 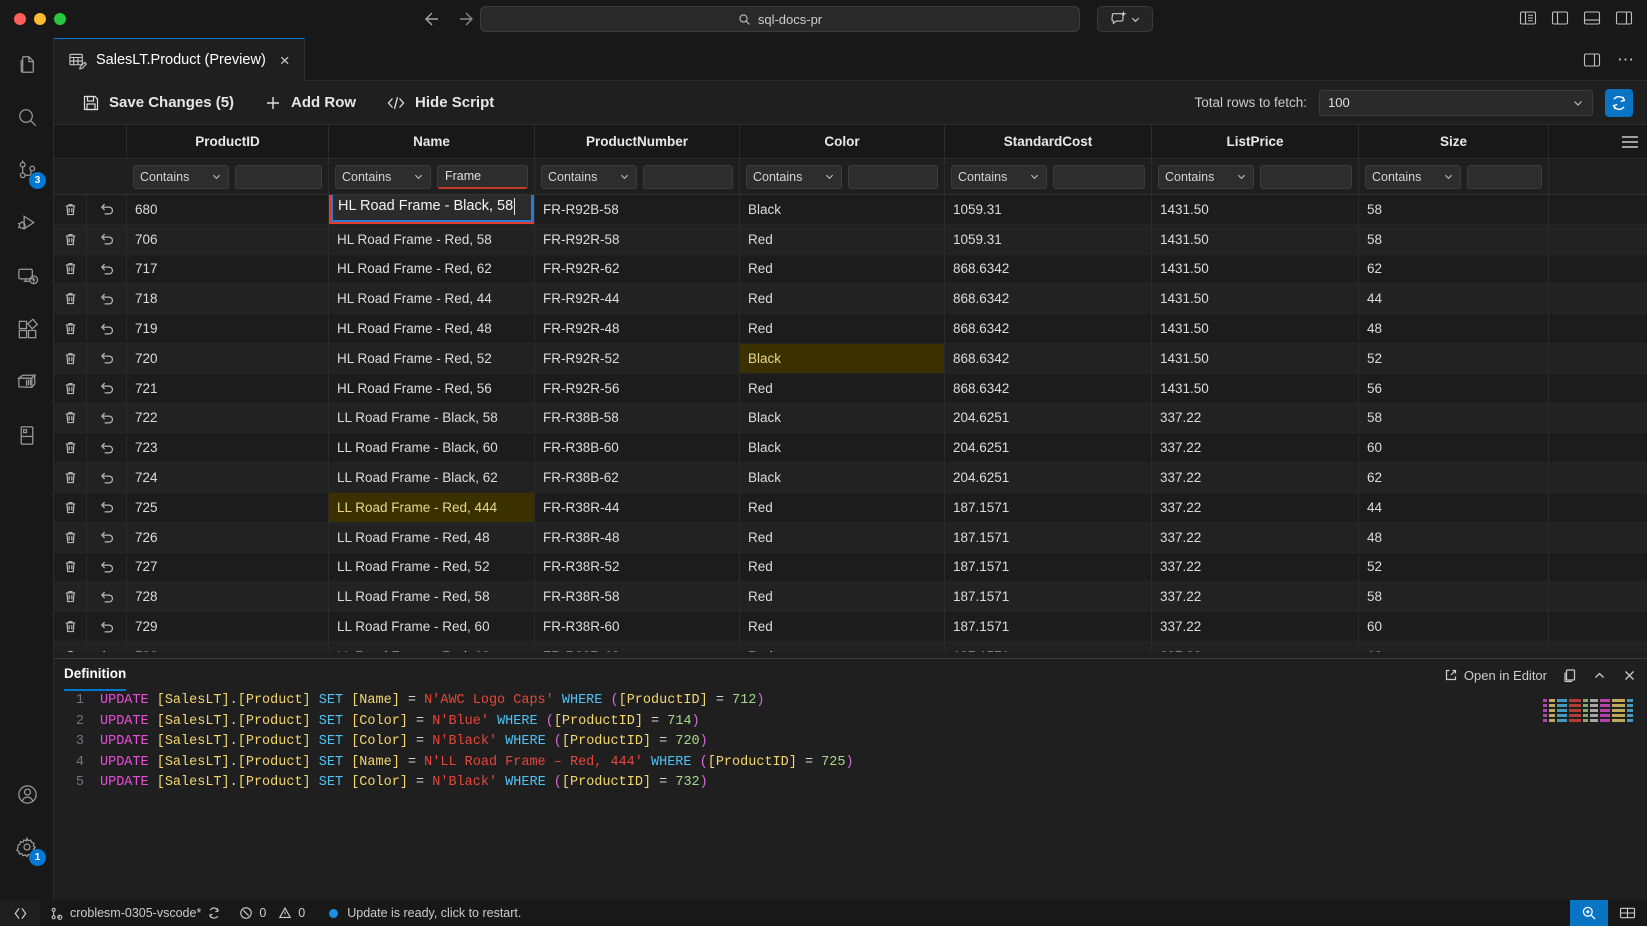 I want to click on cell-name: LL Road Frame - Red, 58, so click(x=432, y=597).